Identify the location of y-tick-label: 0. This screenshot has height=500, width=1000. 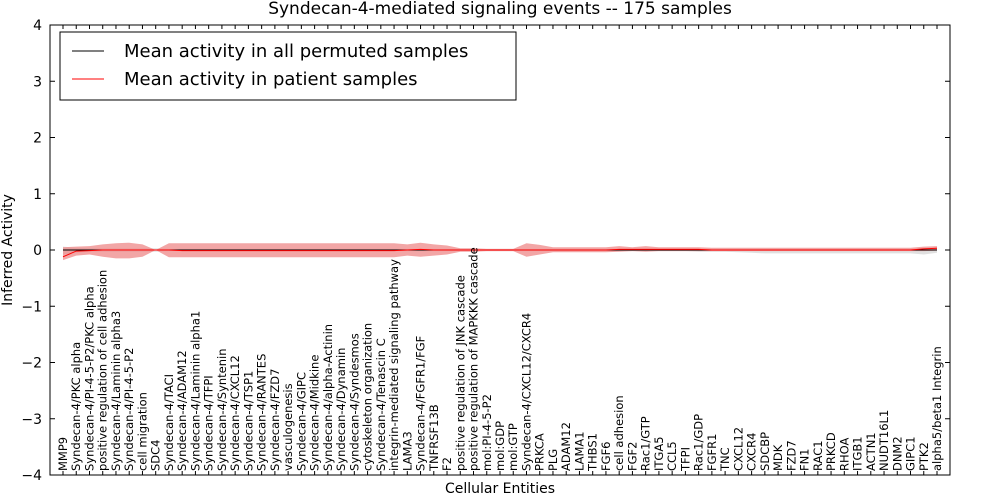
(37, 251).